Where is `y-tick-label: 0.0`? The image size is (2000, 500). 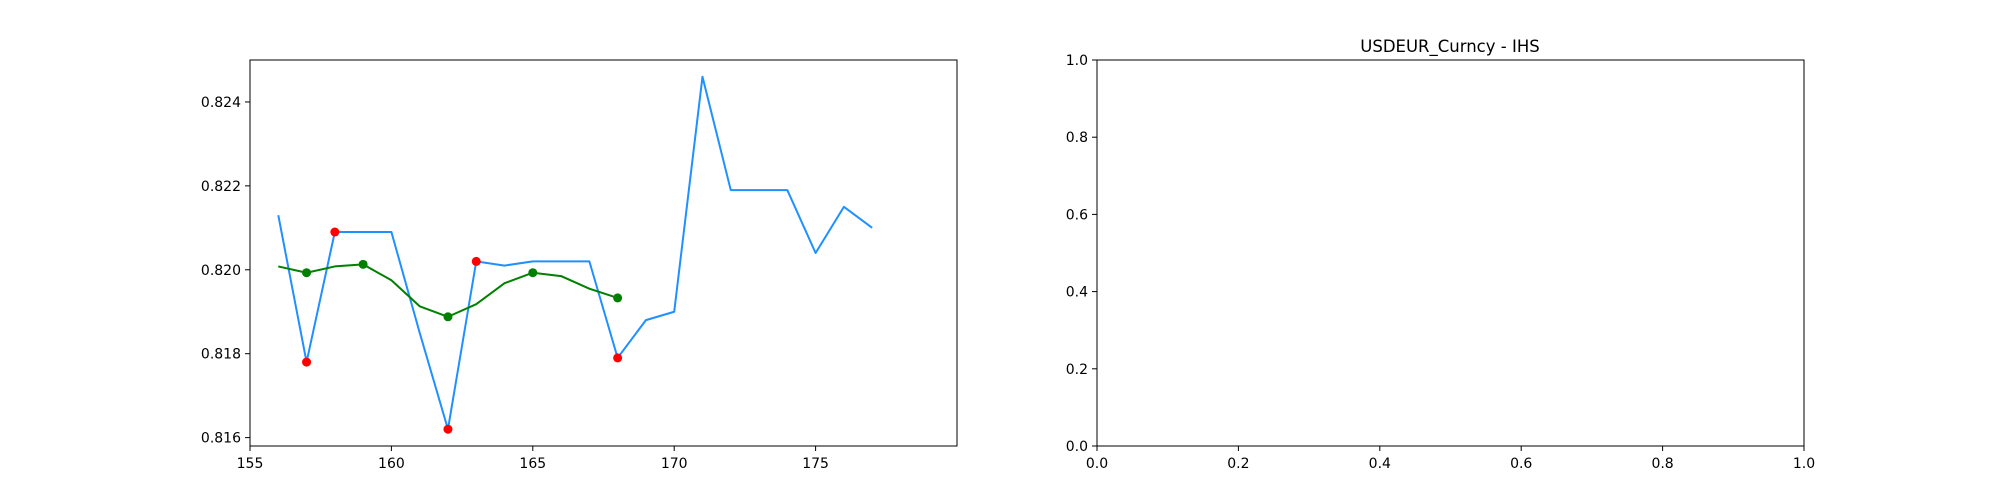
y-tick-label: 0.0 is located at coordinates (1077, 447).